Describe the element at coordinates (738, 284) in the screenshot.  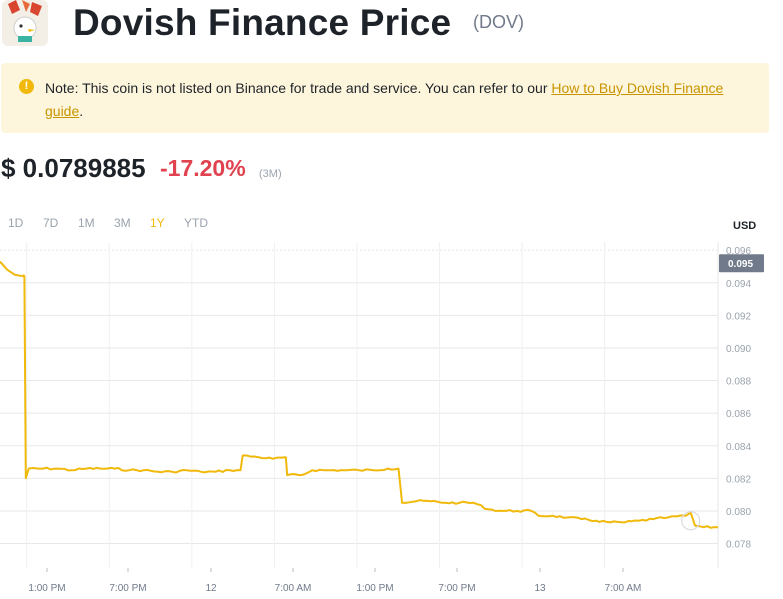
I see `y-tick-label: 0.094` at that location.